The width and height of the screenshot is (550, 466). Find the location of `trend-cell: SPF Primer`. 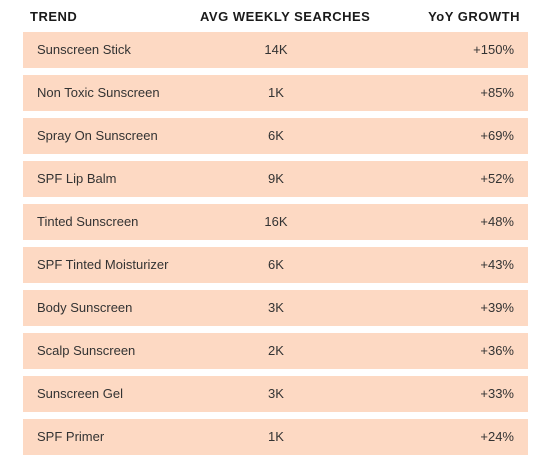

trend-cell: SPF Primer is located at coordinates (71, 436).